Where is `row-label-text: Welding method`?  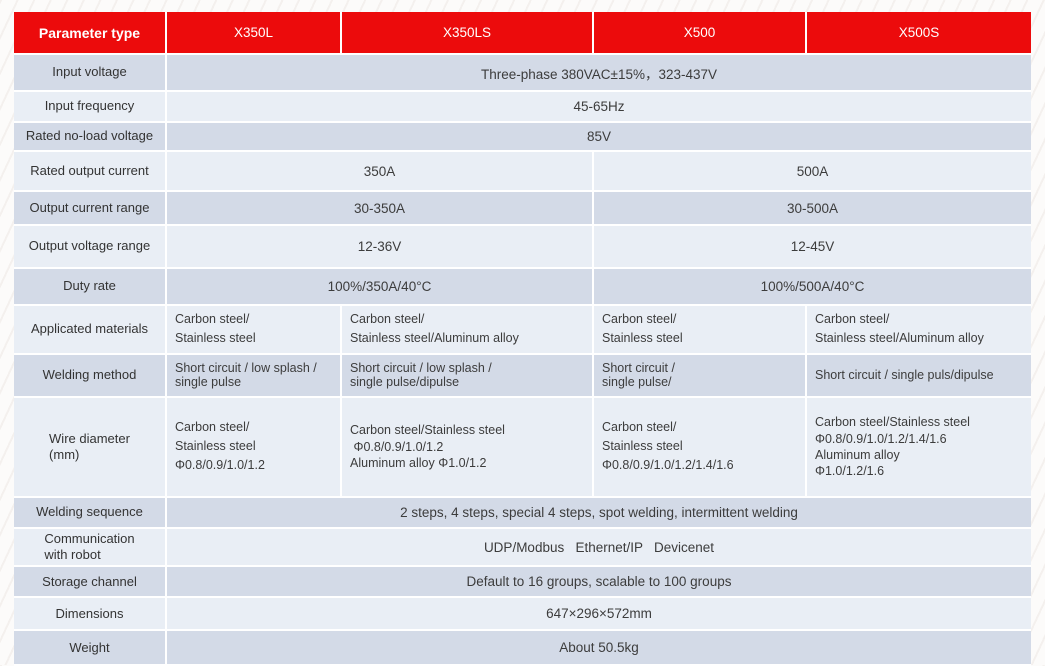 row-label-text: Welding method is located at coordinates (89, 375).